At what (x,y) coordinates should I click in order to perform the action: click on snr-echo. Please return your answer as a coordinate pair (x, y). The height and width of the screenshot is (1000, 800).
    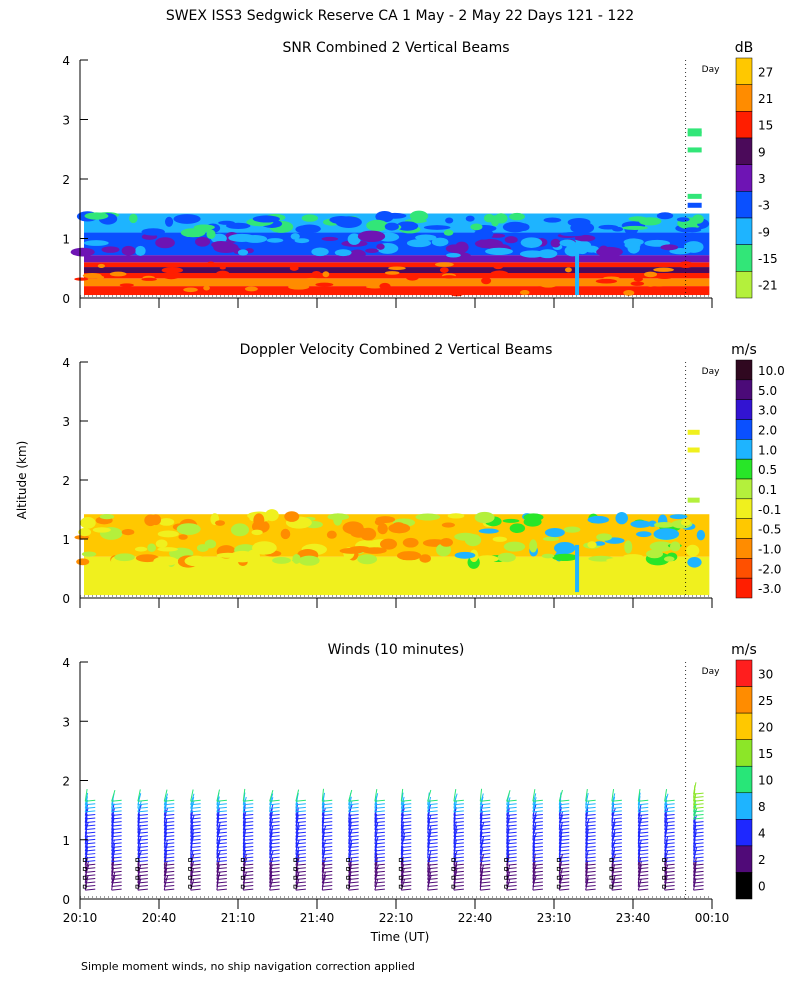
    Looking at the image, I should click on (694, 205).